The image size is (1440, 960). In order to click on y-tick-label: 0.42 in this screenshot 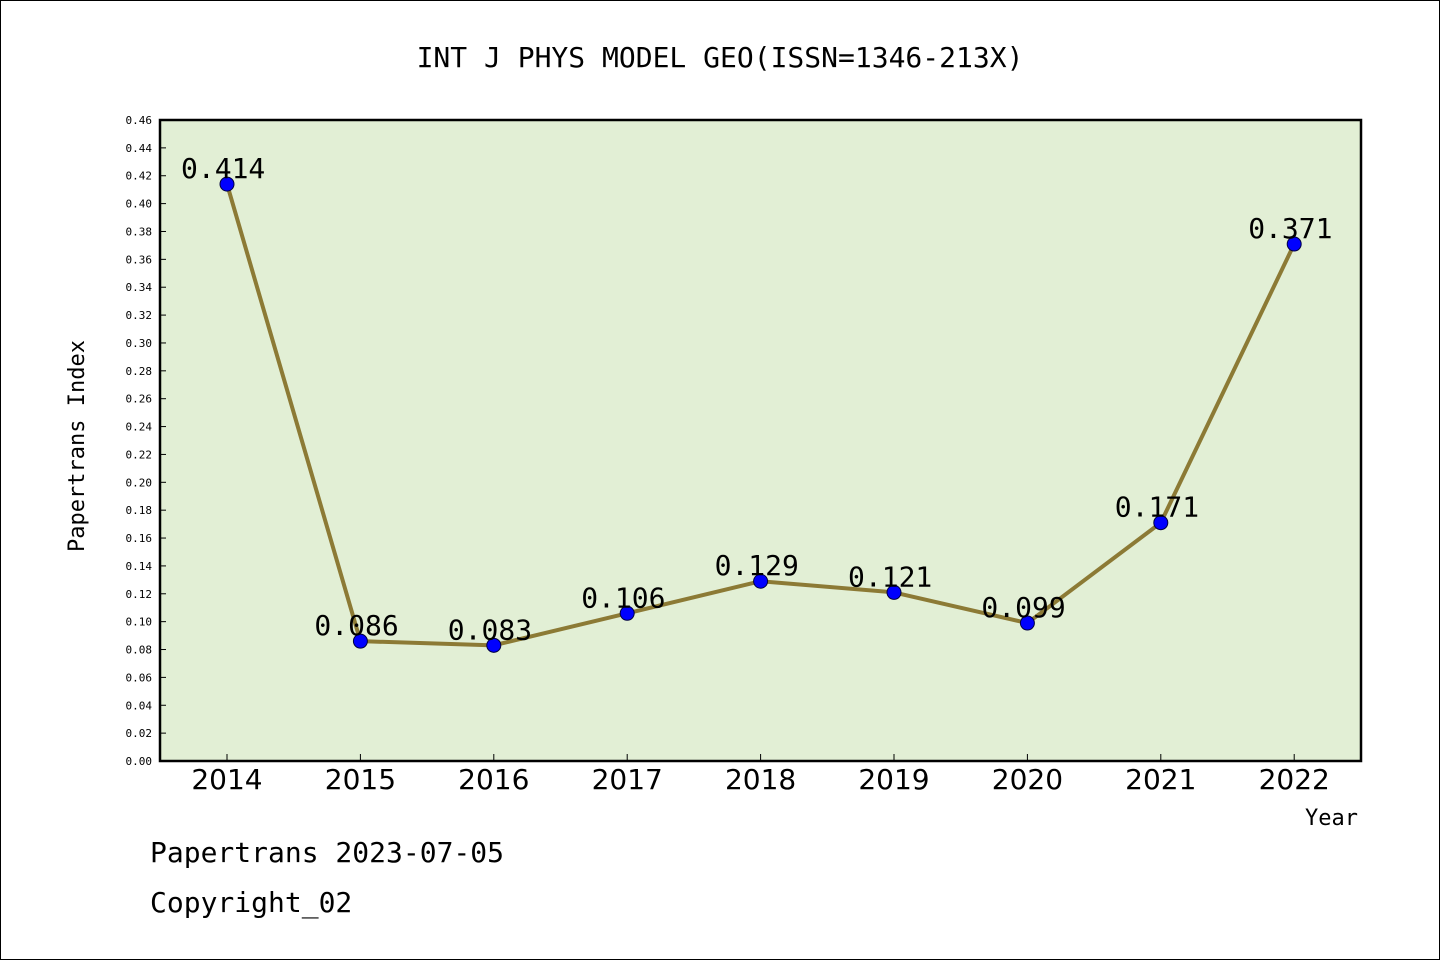, I will do `click(139, 176)`.